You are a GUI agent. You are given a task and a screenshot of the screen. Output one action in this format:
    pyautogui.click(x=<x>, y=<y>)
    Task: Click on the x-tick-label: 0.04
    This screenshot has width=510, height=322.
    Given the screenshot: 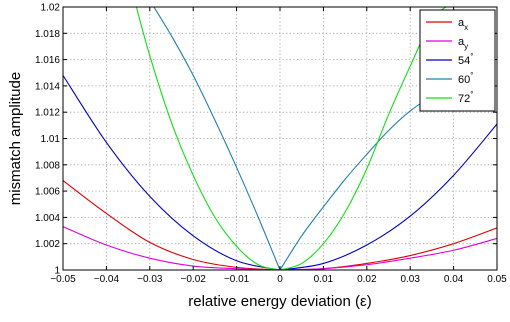 What is the action you would take?
    pyautogui.click(x=454, y=279)
    